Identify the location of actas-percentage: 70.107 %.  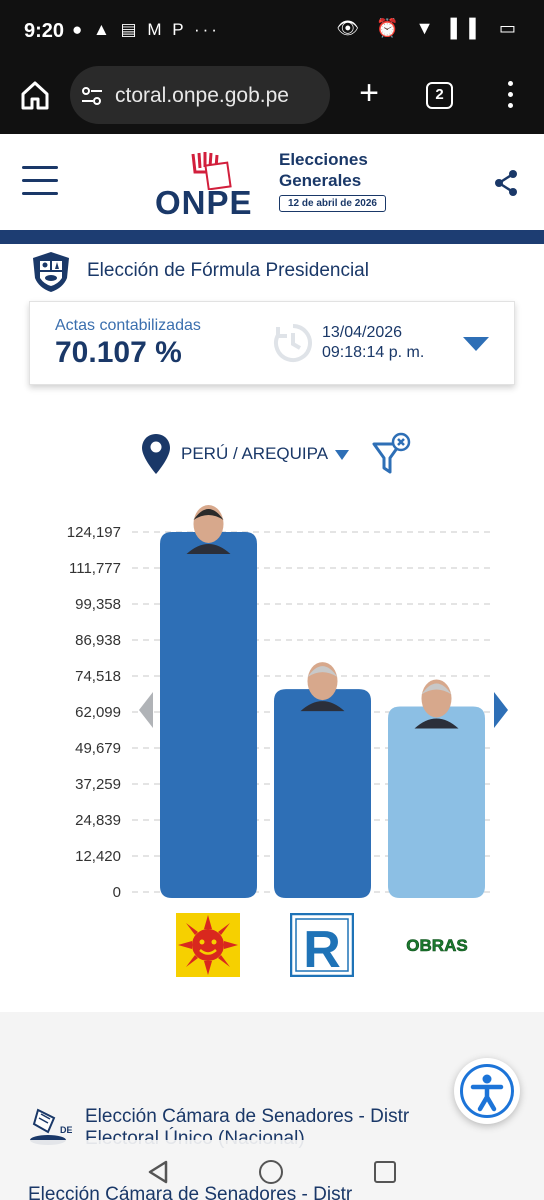
(118, 352).